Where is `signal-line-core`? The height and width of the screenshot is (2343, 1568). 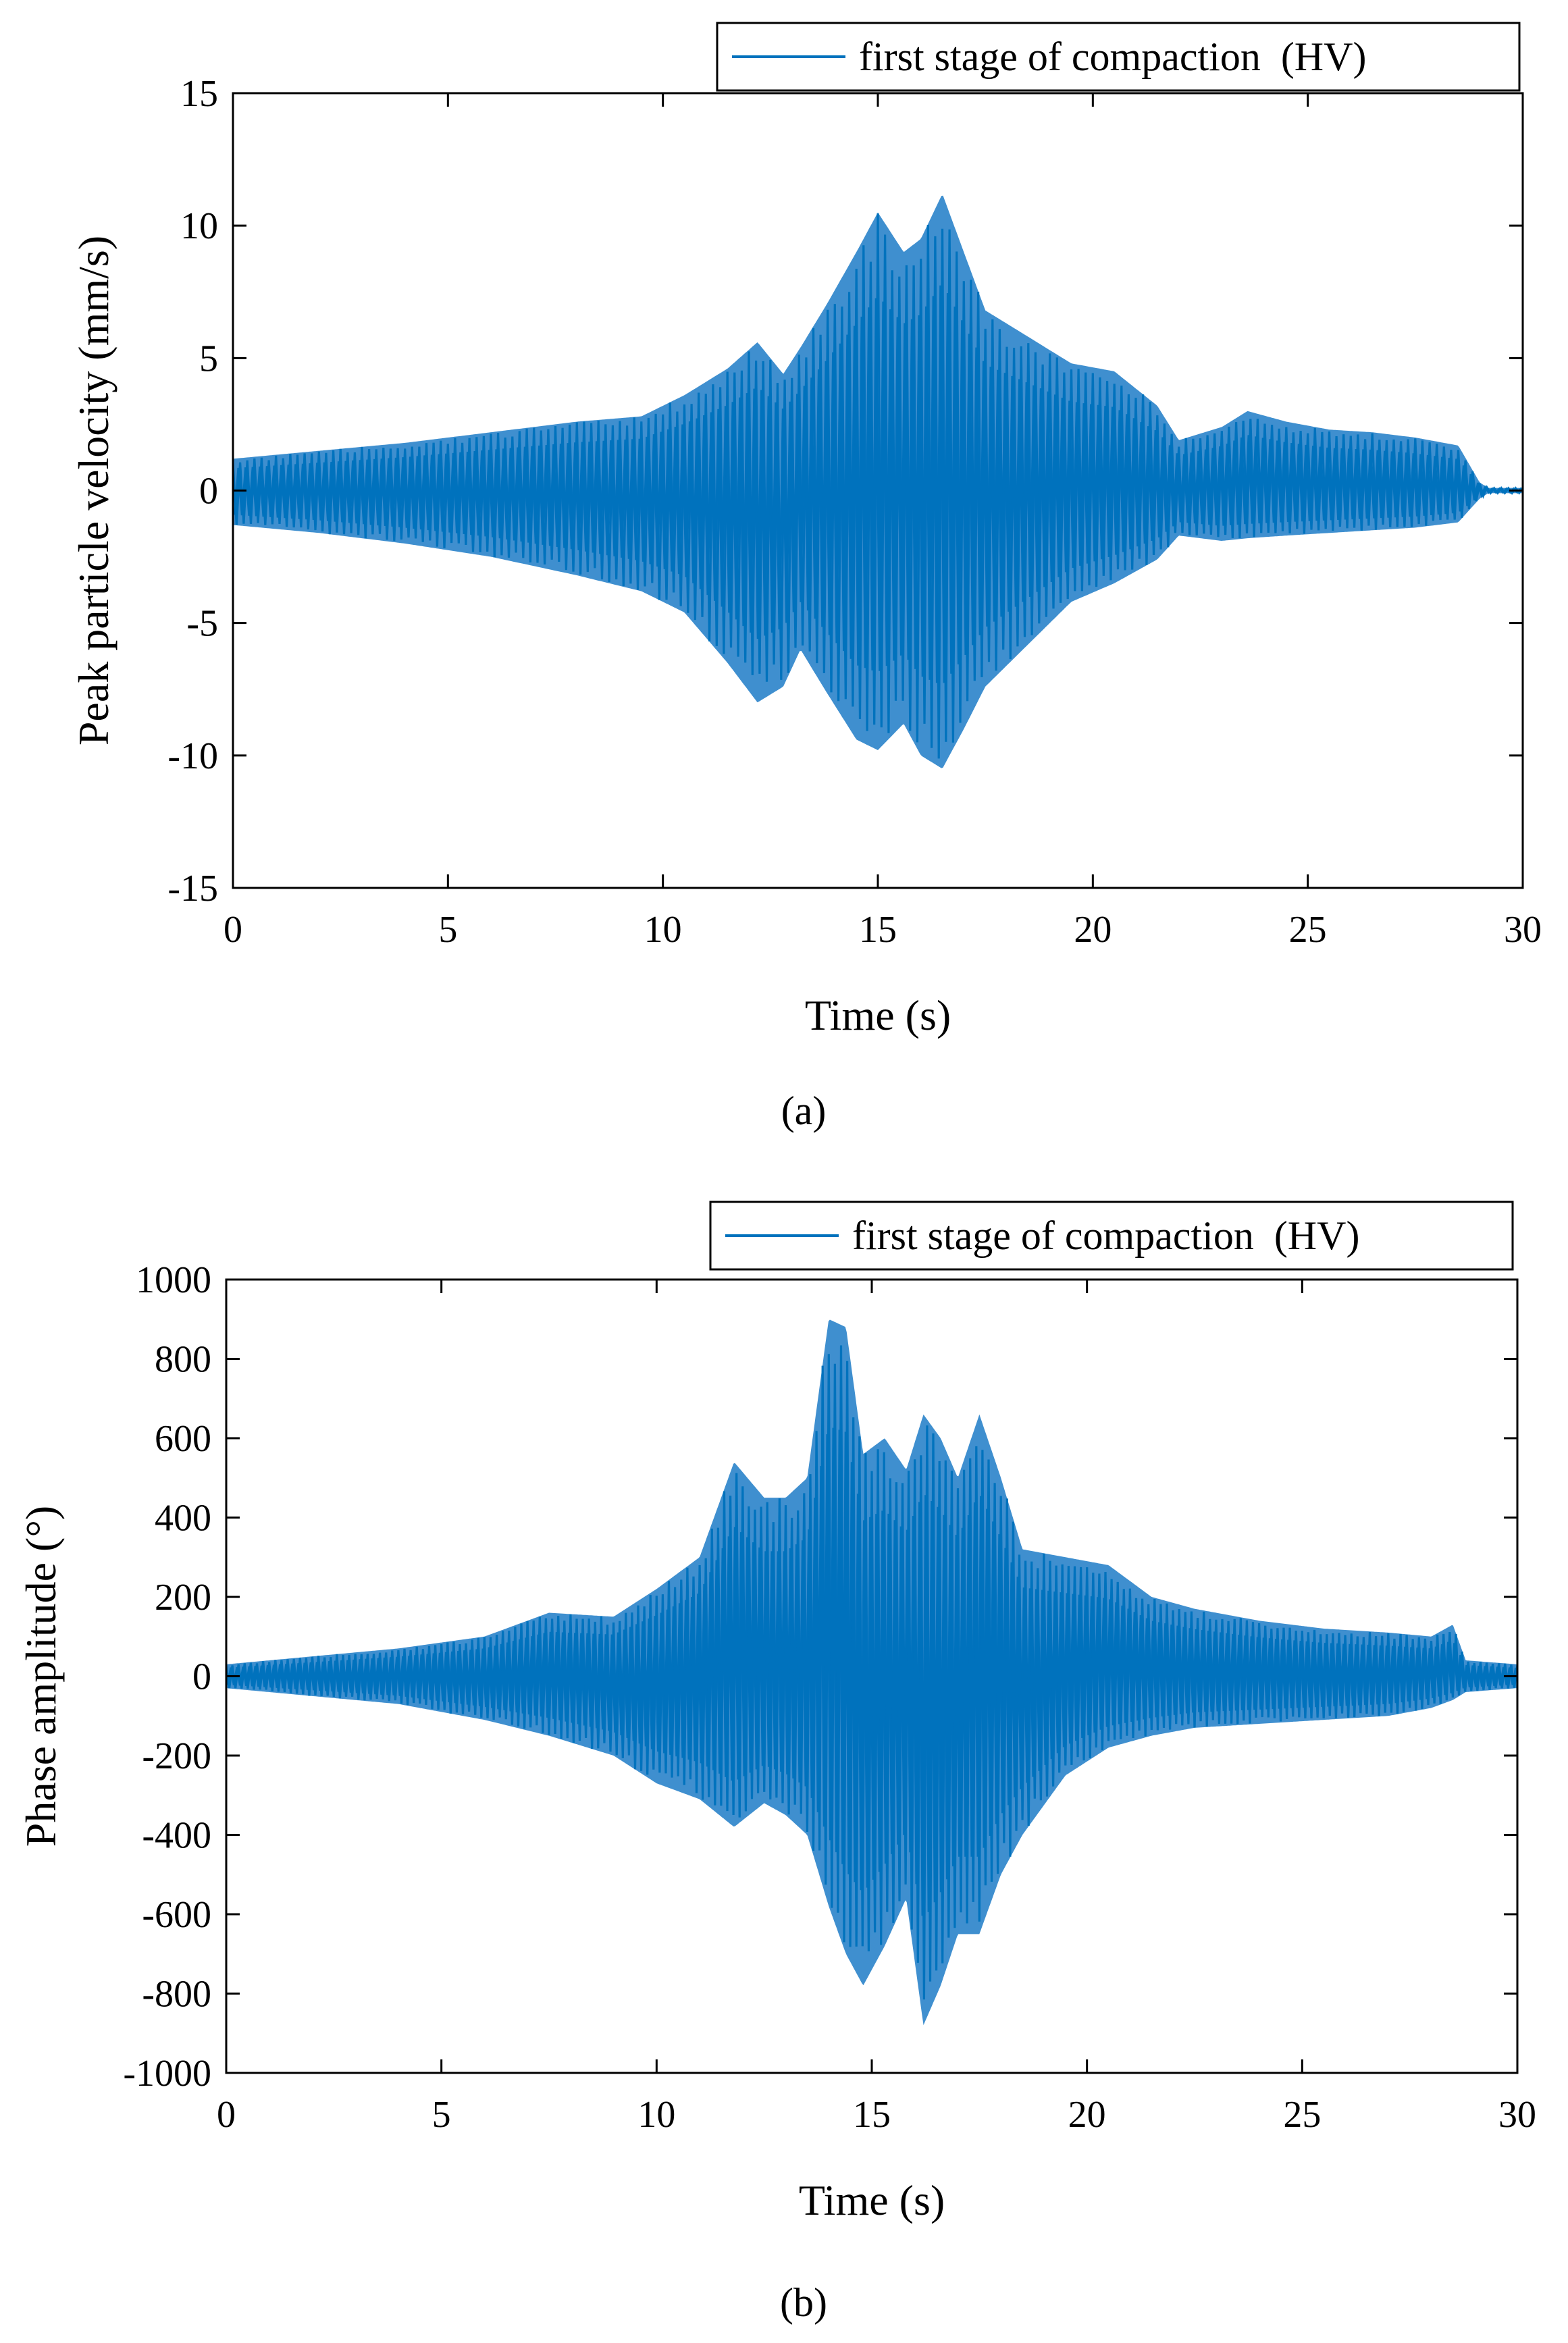 signal-line-core is located at coordinates (878, 484).